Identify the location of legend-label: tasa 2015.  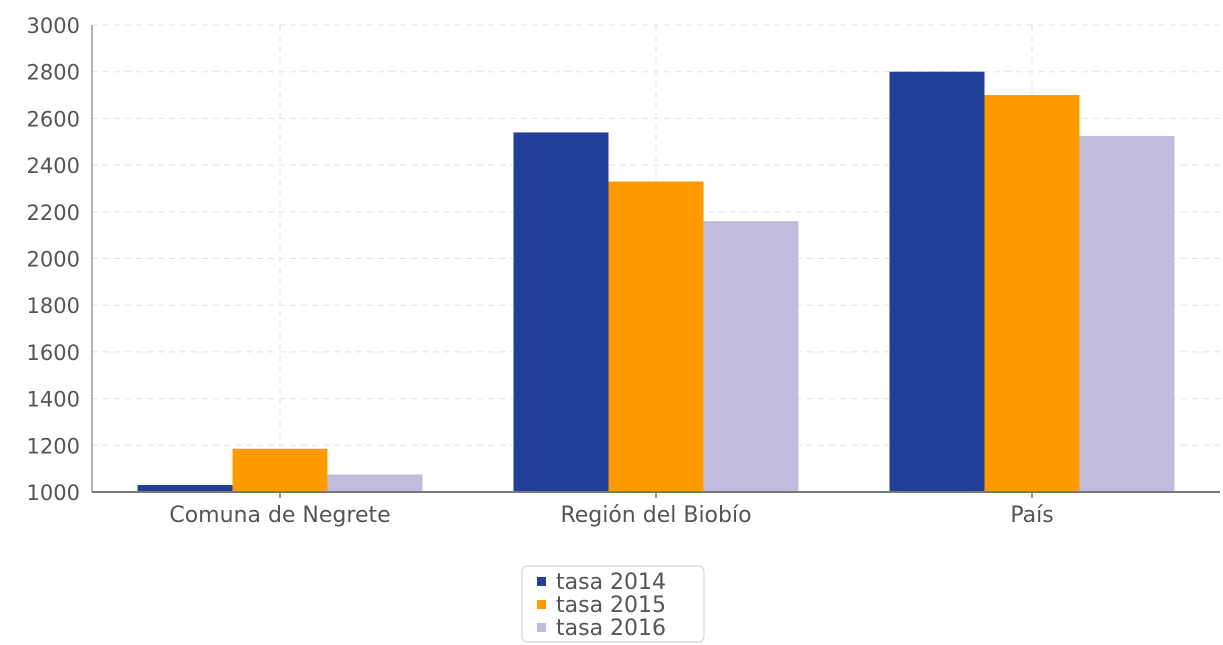
(611, 605).